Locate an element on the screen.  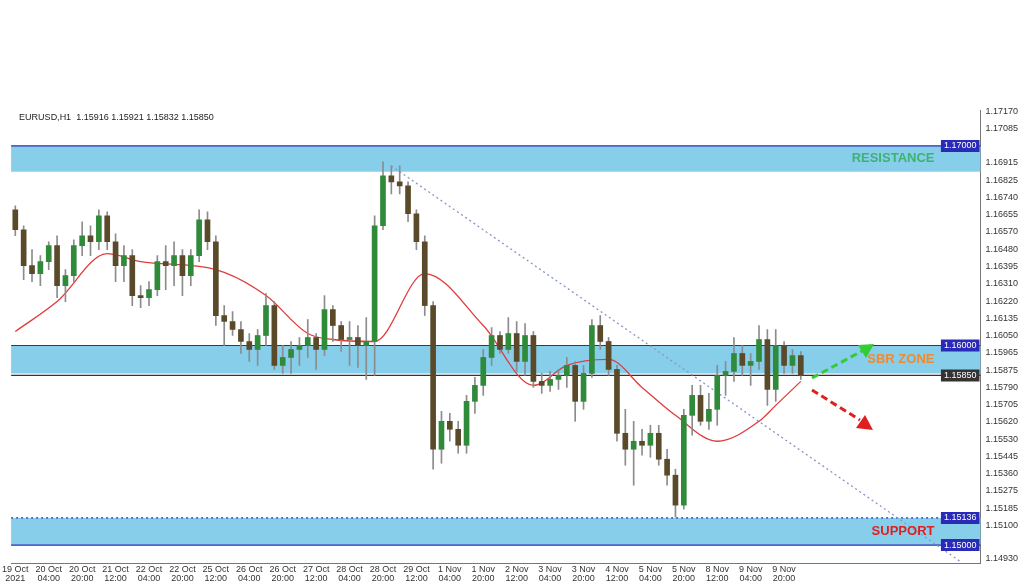
y-tick-label: 1.15620 is located at coordinates (1002, 420).